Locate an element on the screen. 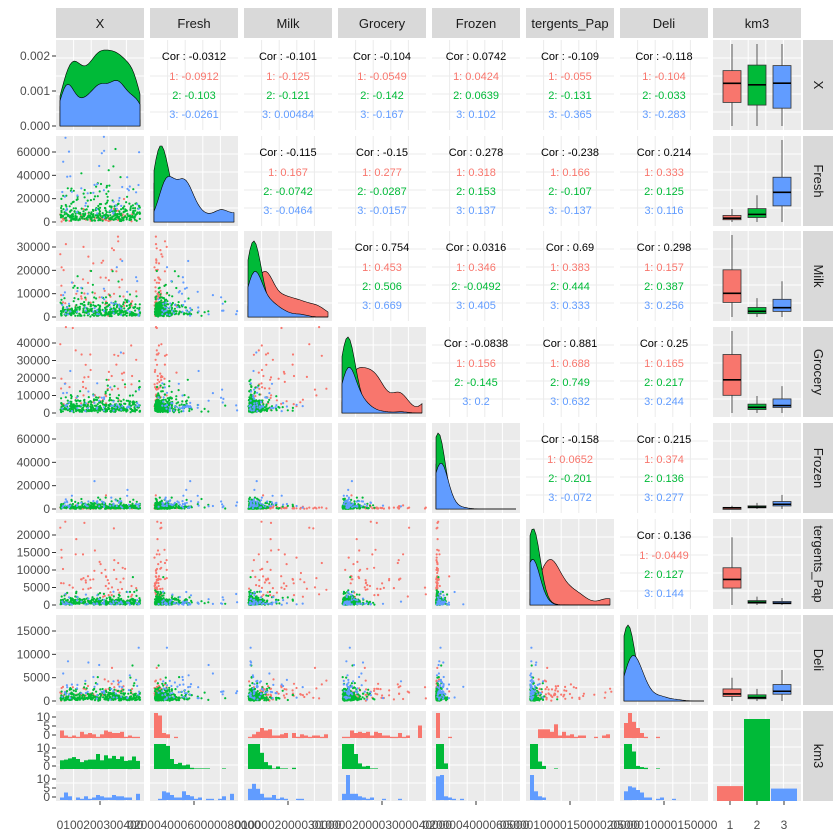  cor-group-3: 3: -0.0157 is located at coordinates (382, 211).